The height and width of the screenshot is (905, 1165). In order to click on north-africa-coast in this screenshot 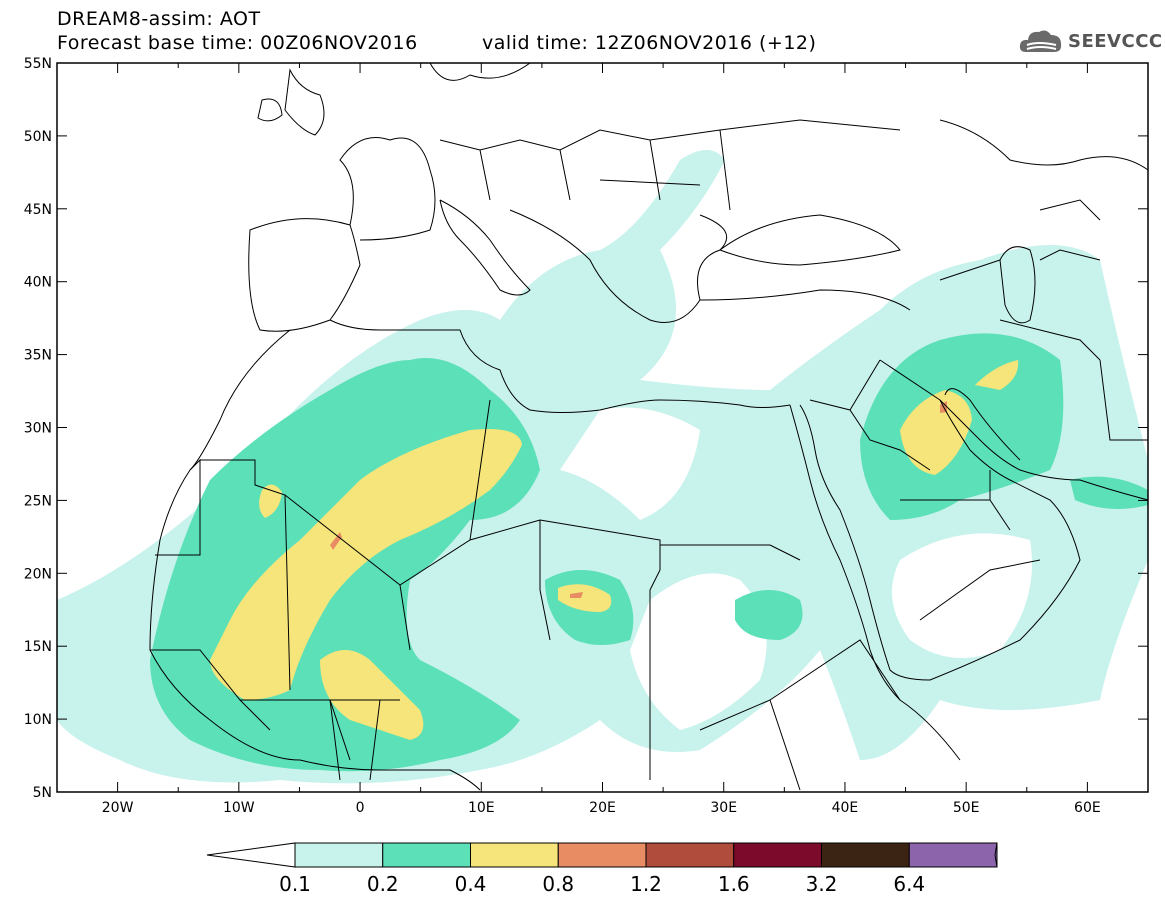, I will do `click(560, 366)`.